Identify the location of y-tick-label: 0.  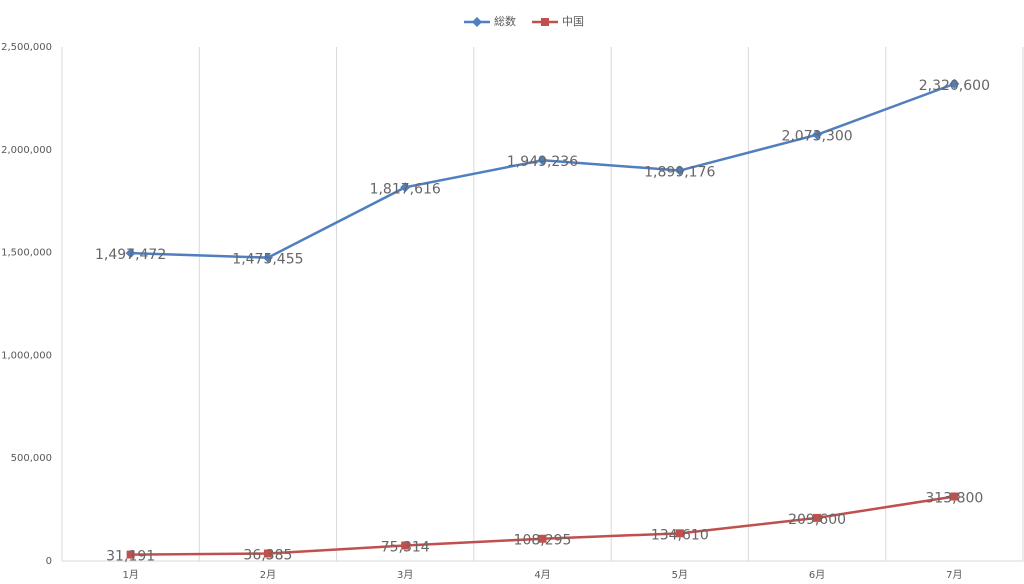
(49, 561).